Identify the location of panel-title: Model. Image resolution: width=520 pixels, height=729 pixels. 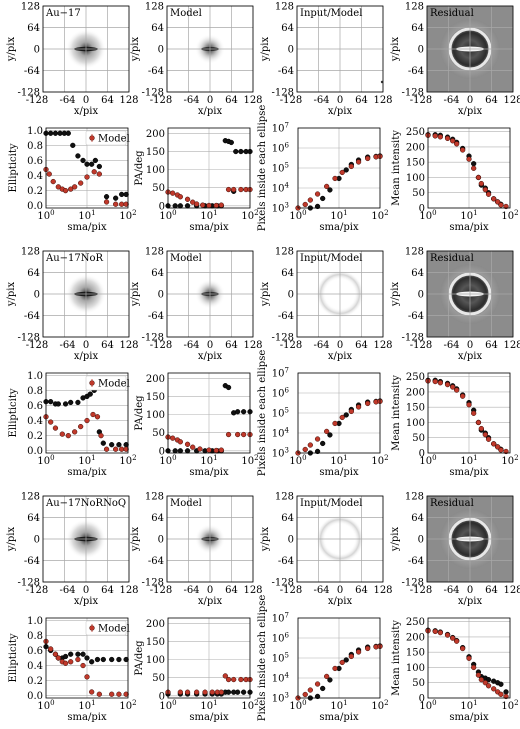
(186, 258).